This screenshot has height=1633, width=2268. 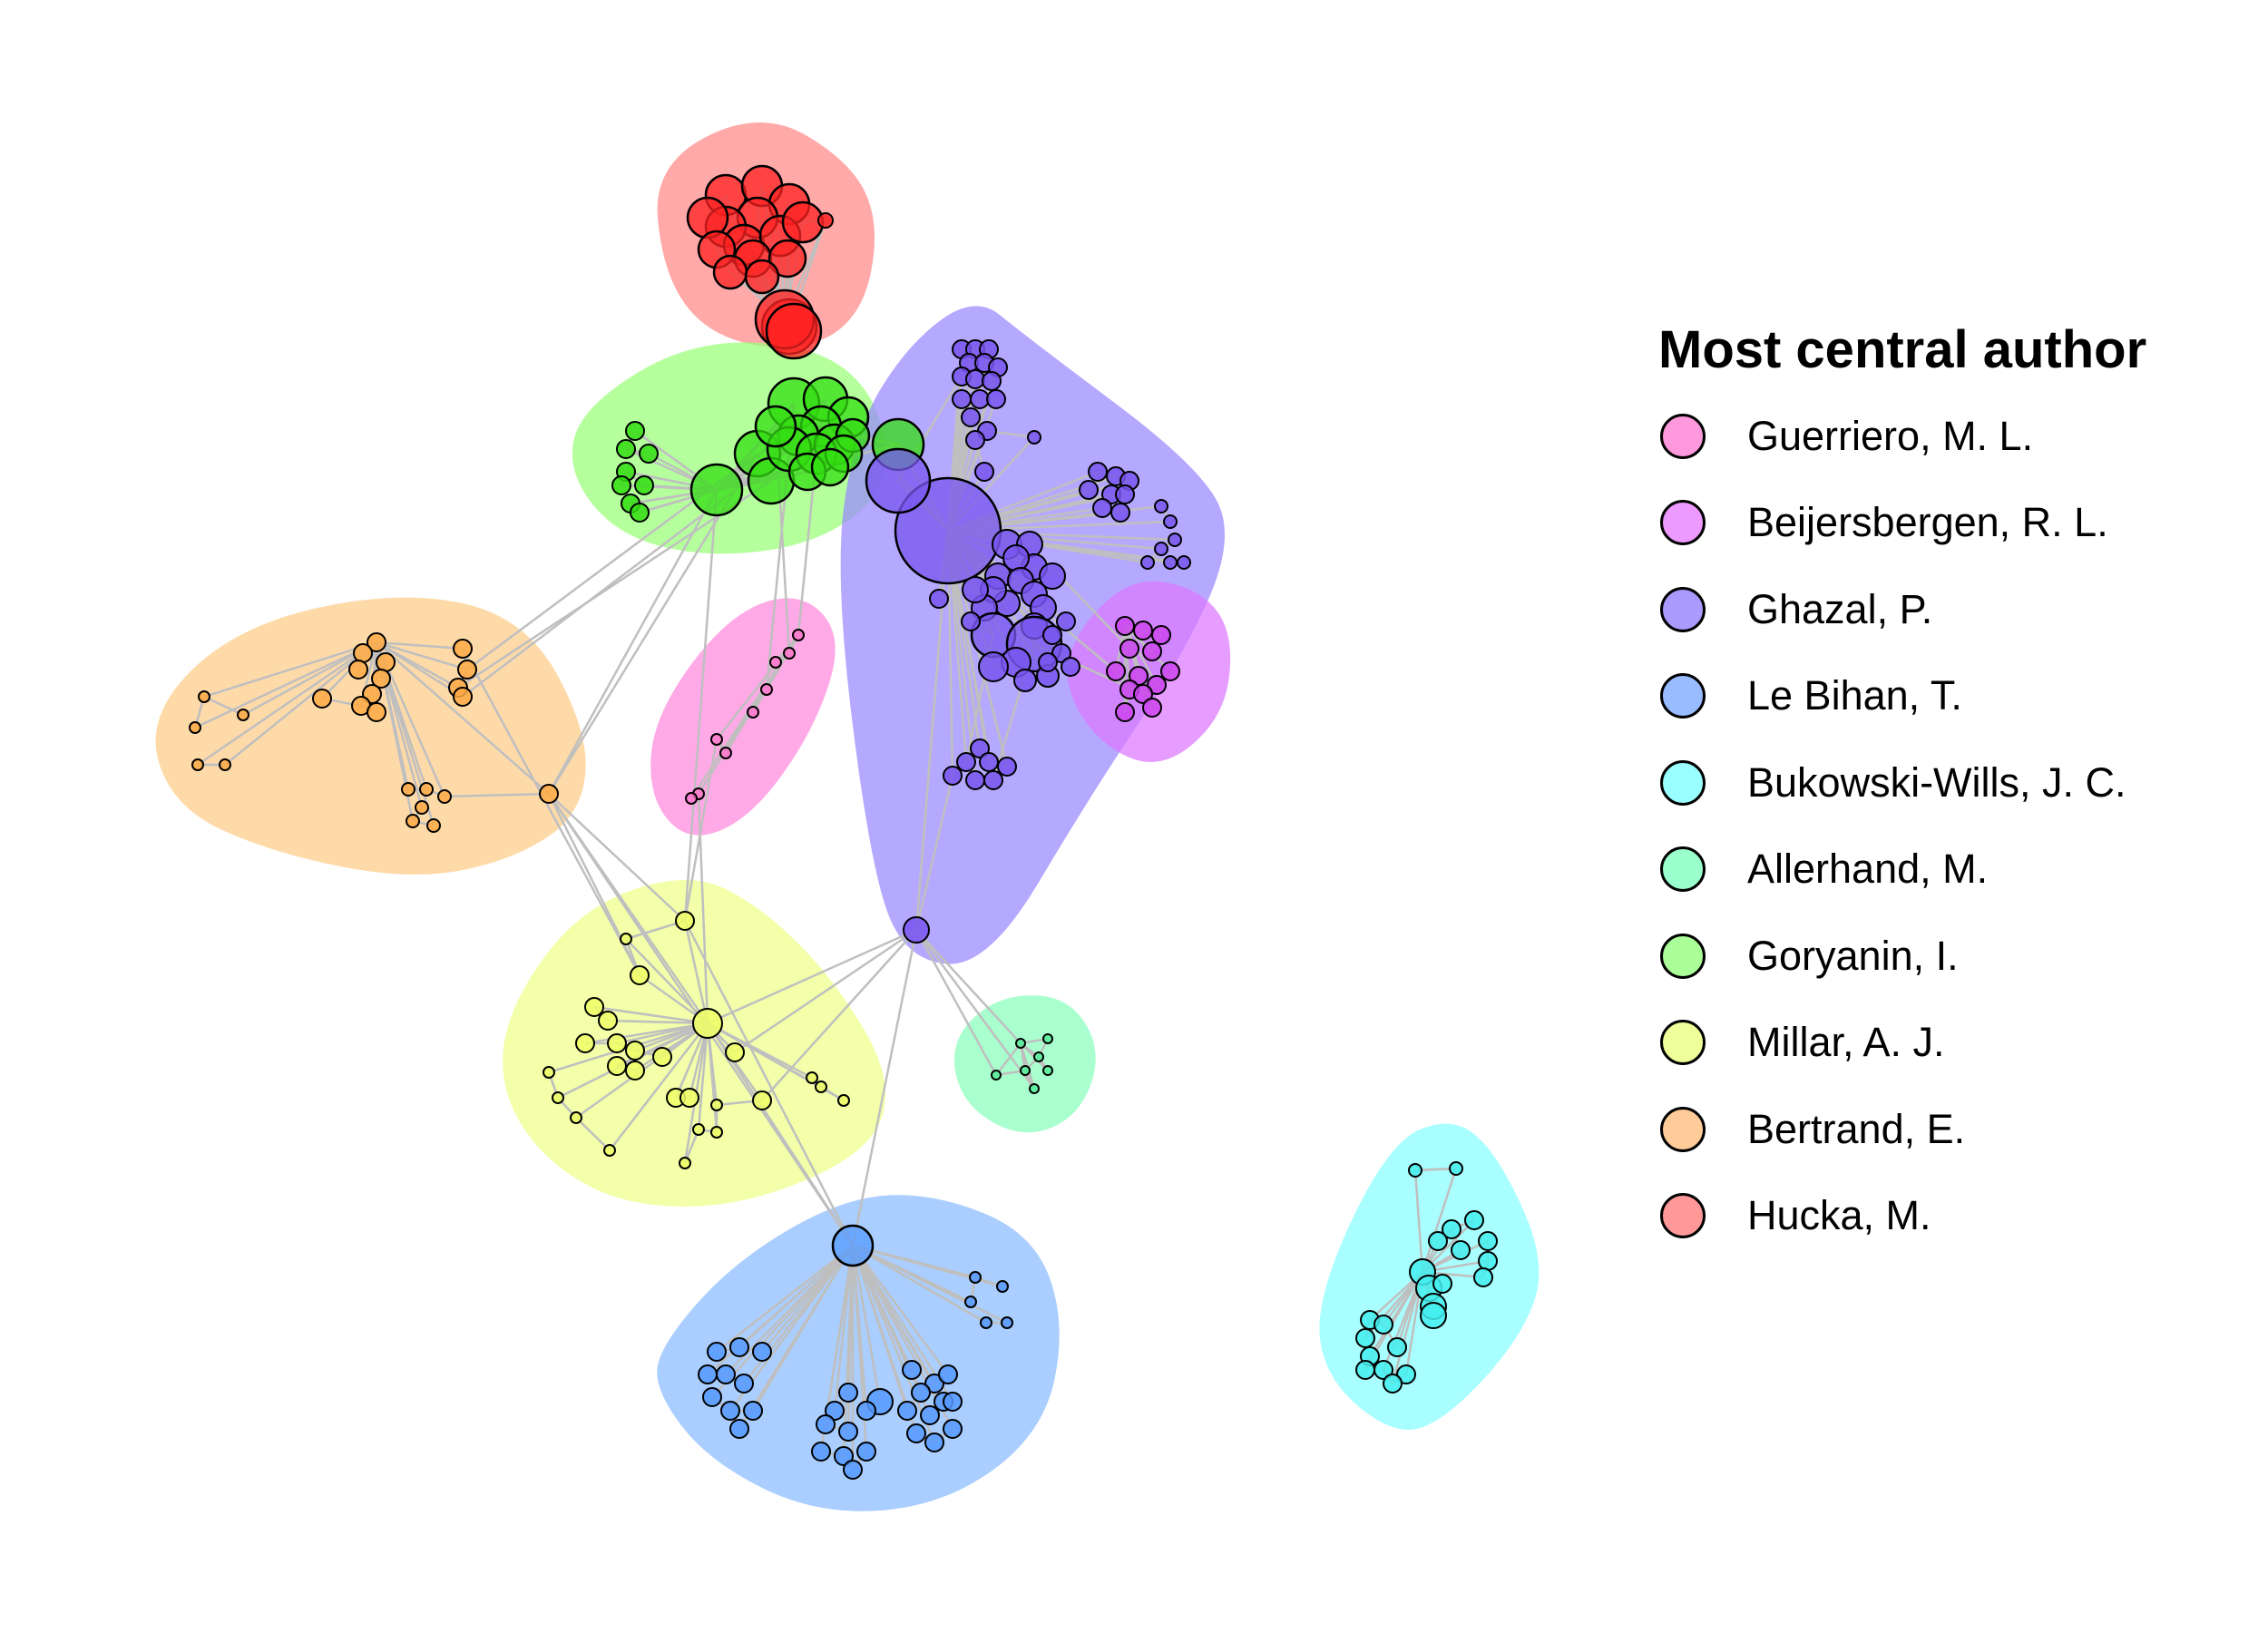 What do you see at coordinates (1890, 435) in the screenshot?
I see `legend-label: Guerriero, M. L.` at bounding box center [1890, 435].